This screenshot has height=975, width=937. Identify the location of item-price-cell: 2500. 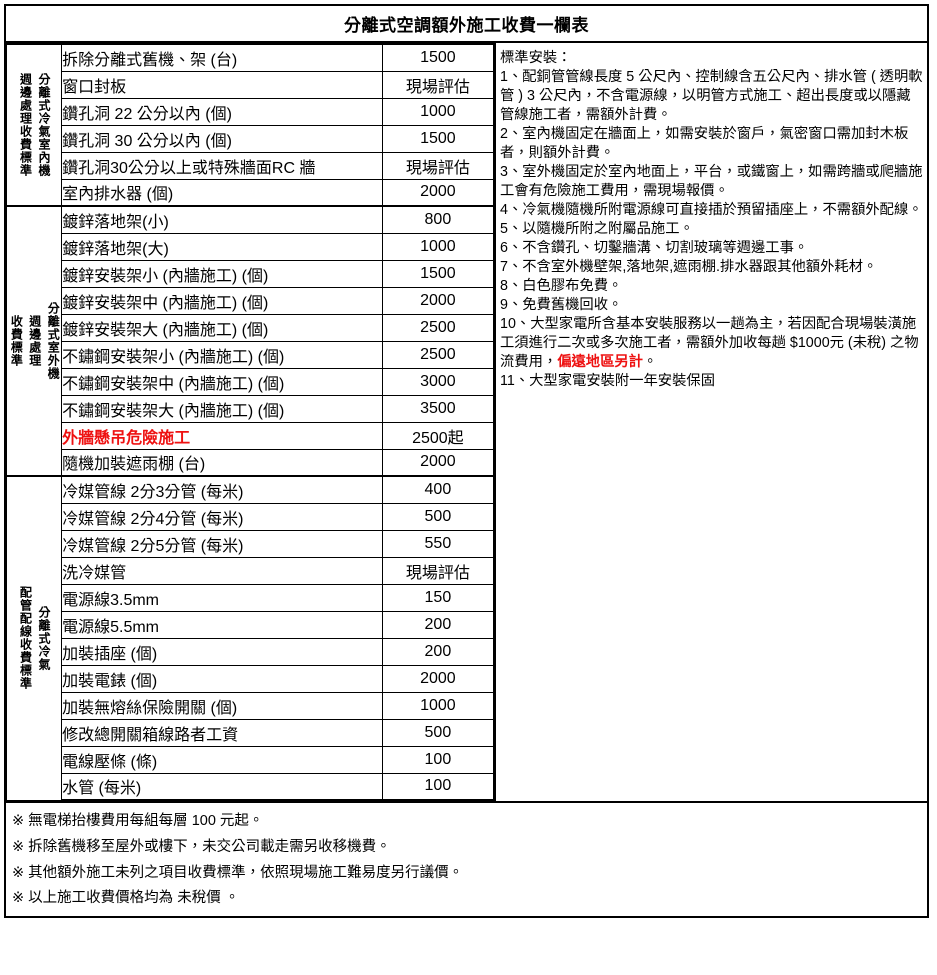
(438, 327).